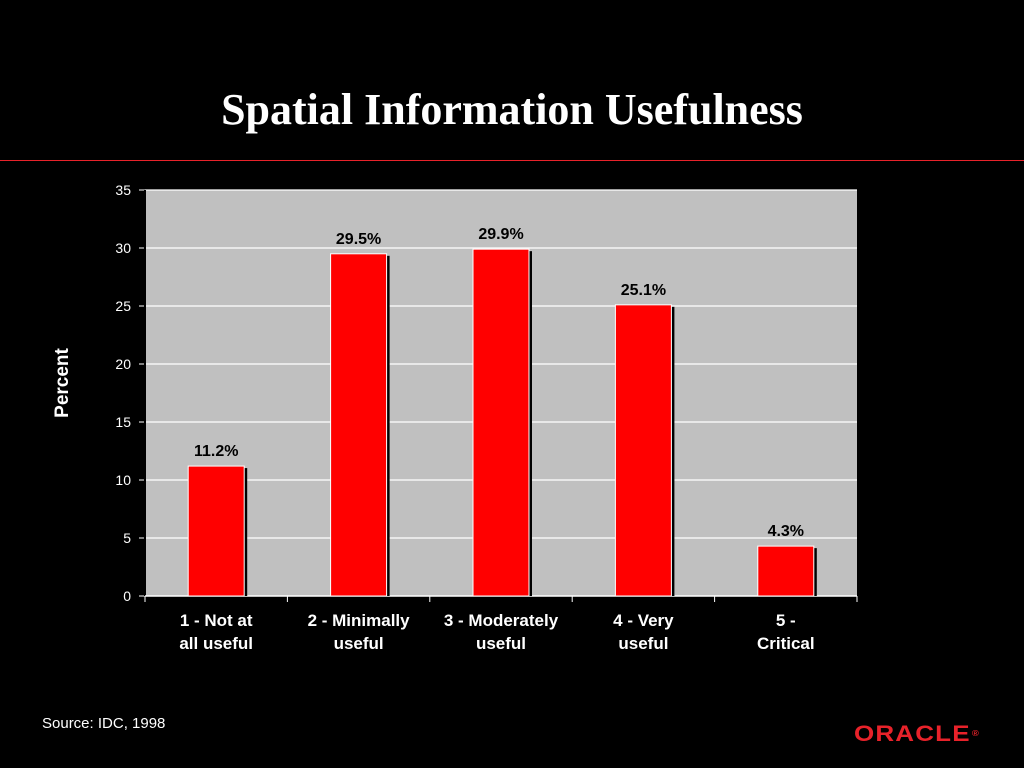 The width and height of the screenshot is (1024, 768). I want to click on title-divider, so click(512, 160).